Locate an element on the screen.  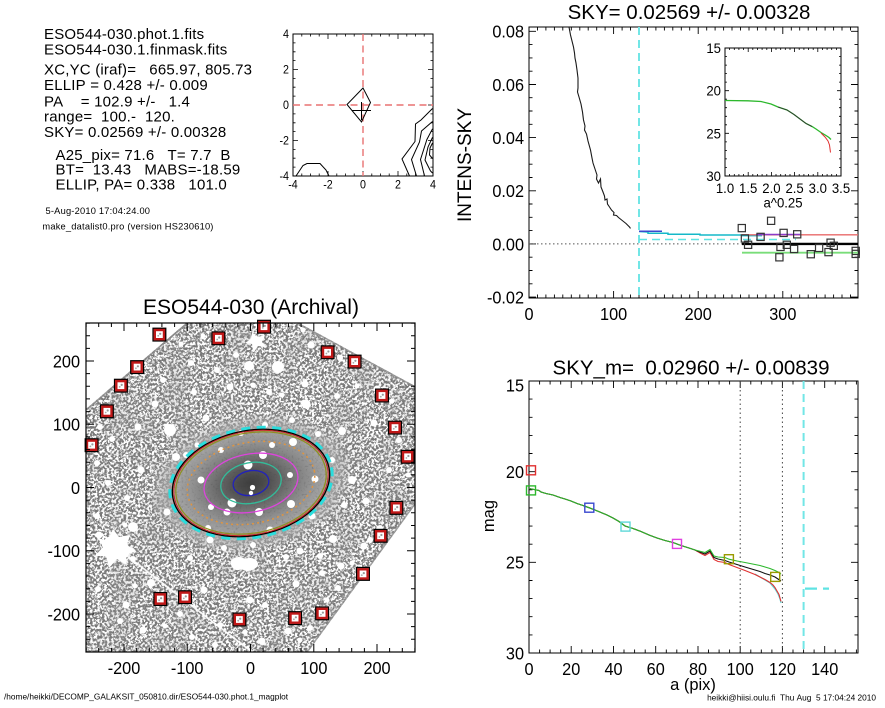
svg-text: 0.04 is located at coordinates (508, 138).